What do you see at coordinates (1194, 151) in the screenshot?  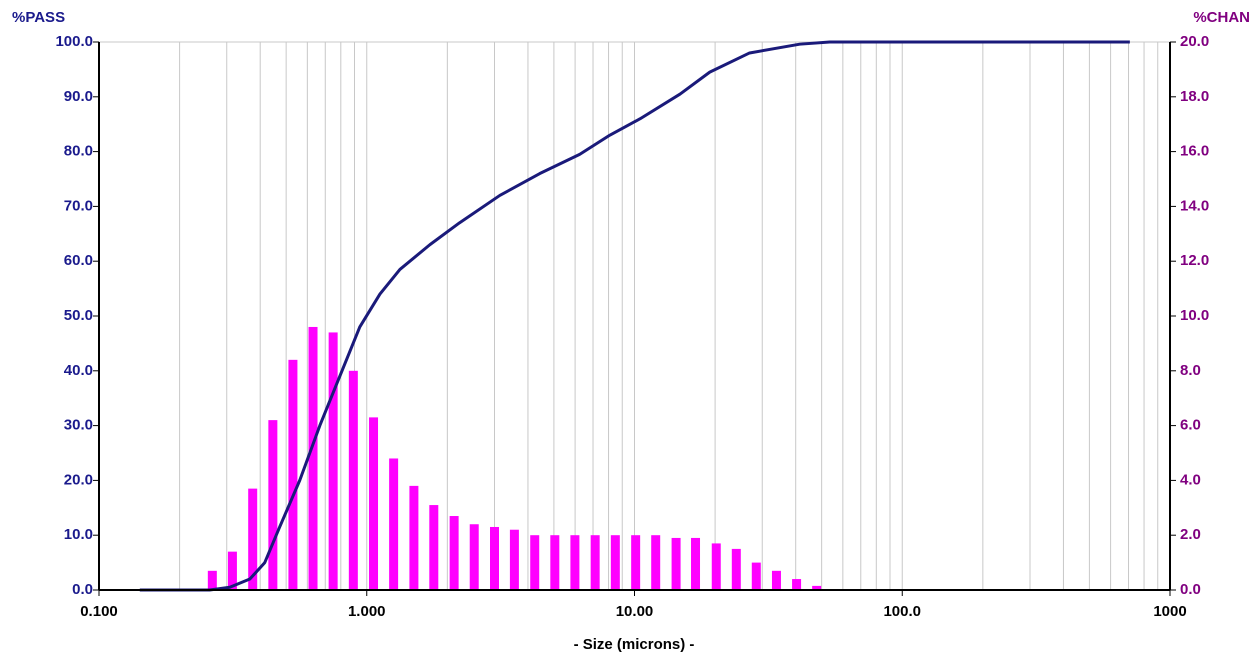 I see `y2-tick-label: 16.0` at bounding box center [1194, 151].